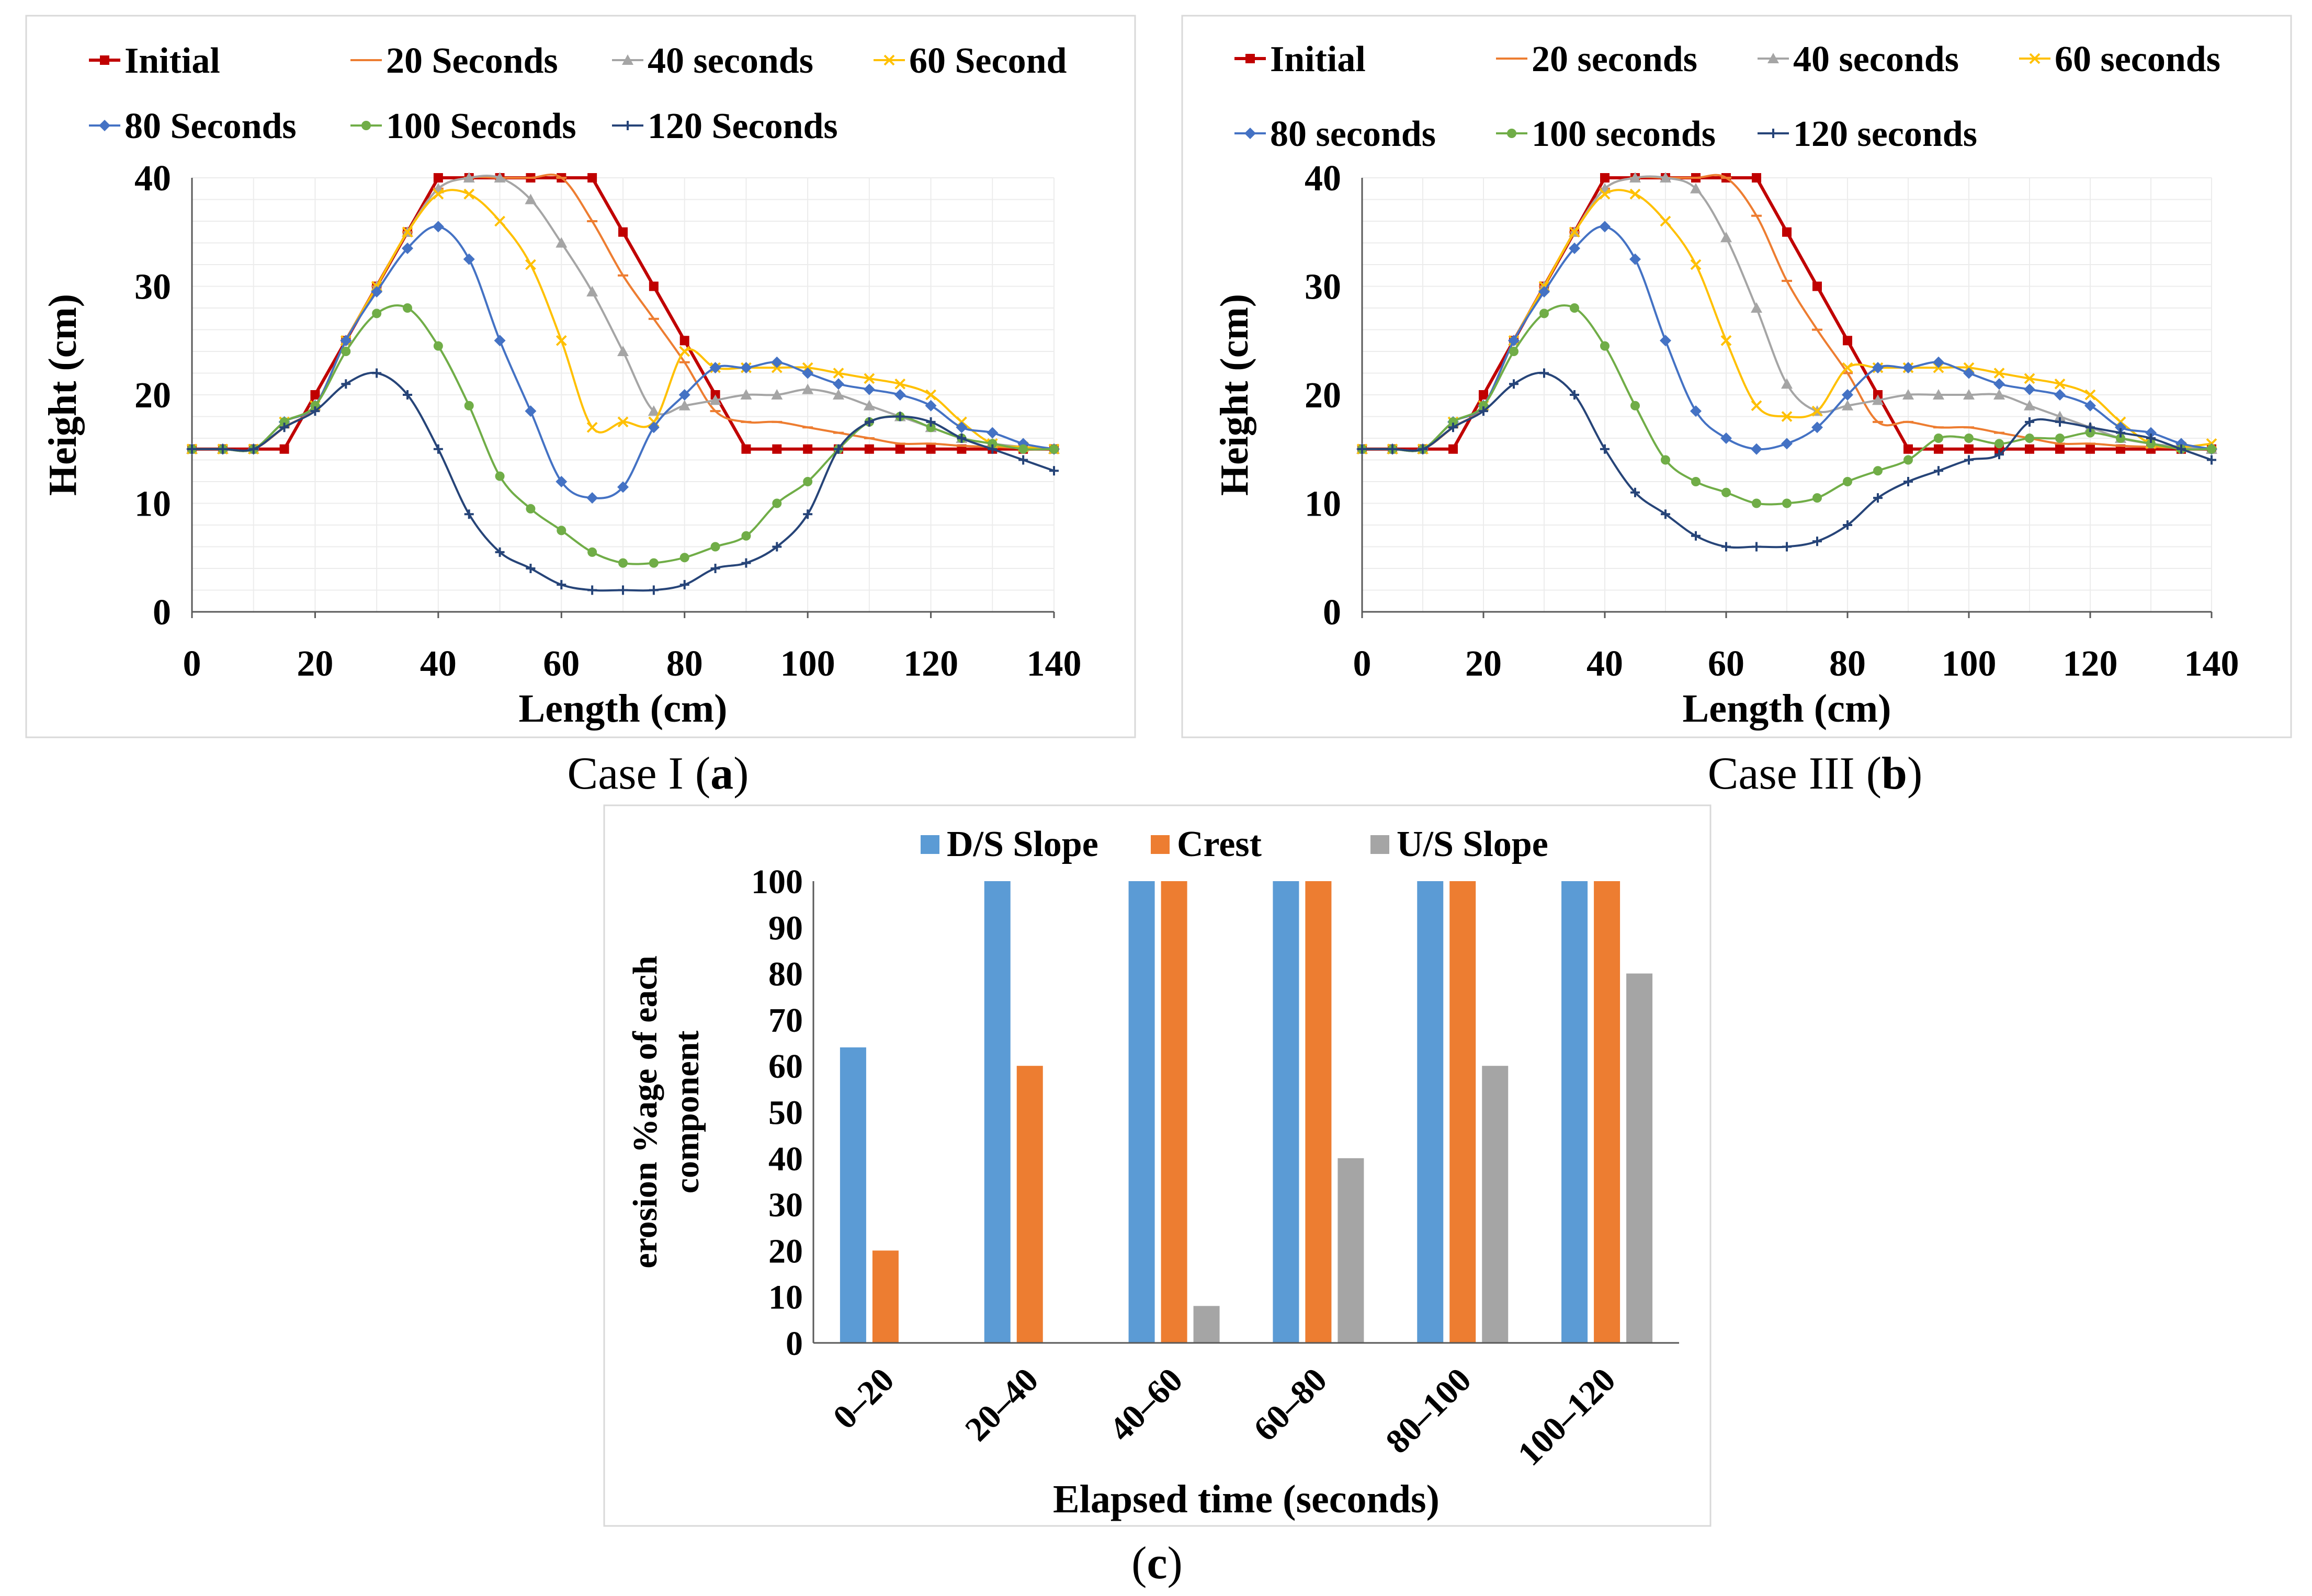 The height and width of the screenshot is (1596, 2312). Describe the element at coordinates (2138, 59) in the screenshot. I see `chart-b-legend-label: 60 seconds` at that location.